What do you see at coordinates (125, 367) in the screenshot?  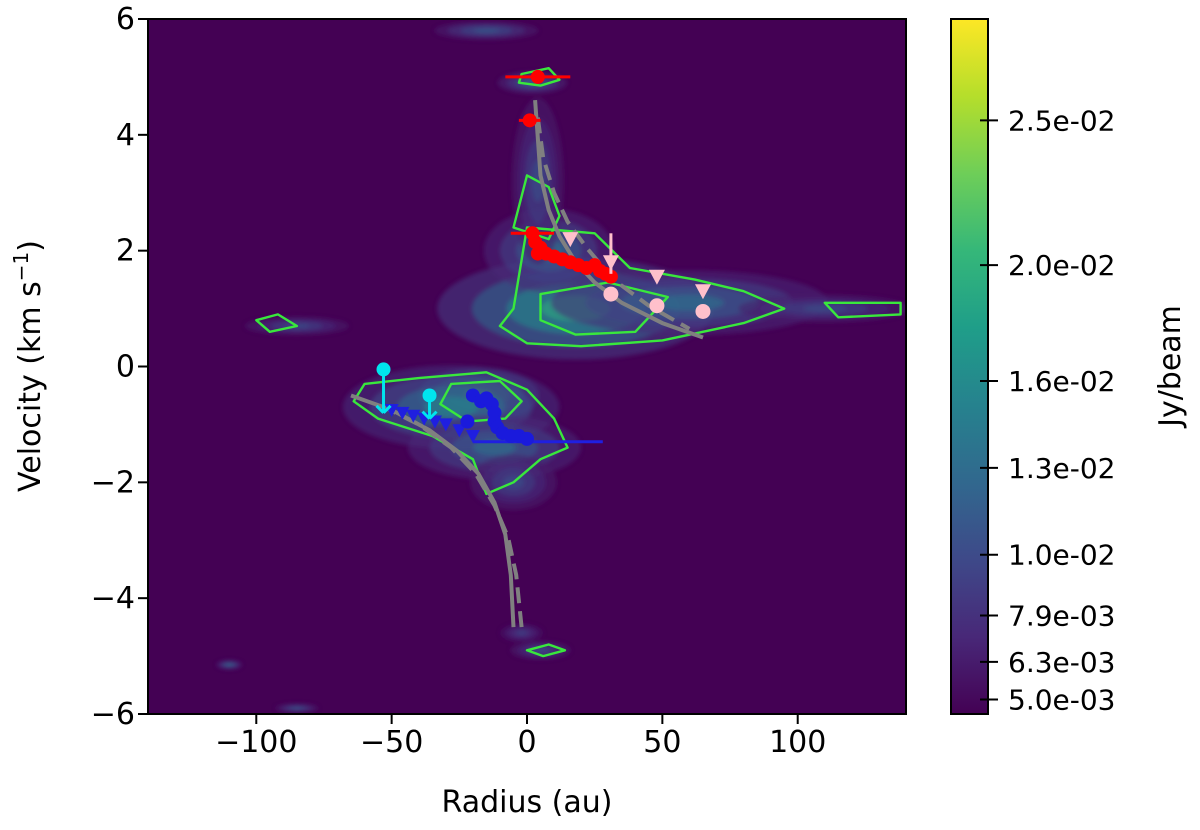 I see `y-tick-label: 0` at bounding box center [125, 367].